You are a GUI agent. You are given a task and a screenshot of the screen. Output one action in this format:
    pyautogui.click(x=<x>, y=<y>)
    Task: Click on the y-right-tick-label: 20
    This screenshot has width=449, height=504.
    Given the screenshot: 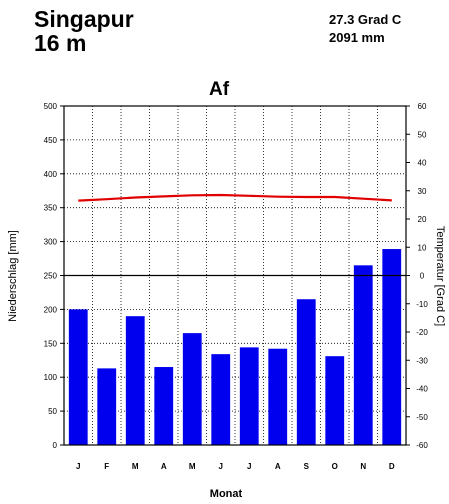 What is the action you would take?
    pyautogui.click(x=422, y=219)
    